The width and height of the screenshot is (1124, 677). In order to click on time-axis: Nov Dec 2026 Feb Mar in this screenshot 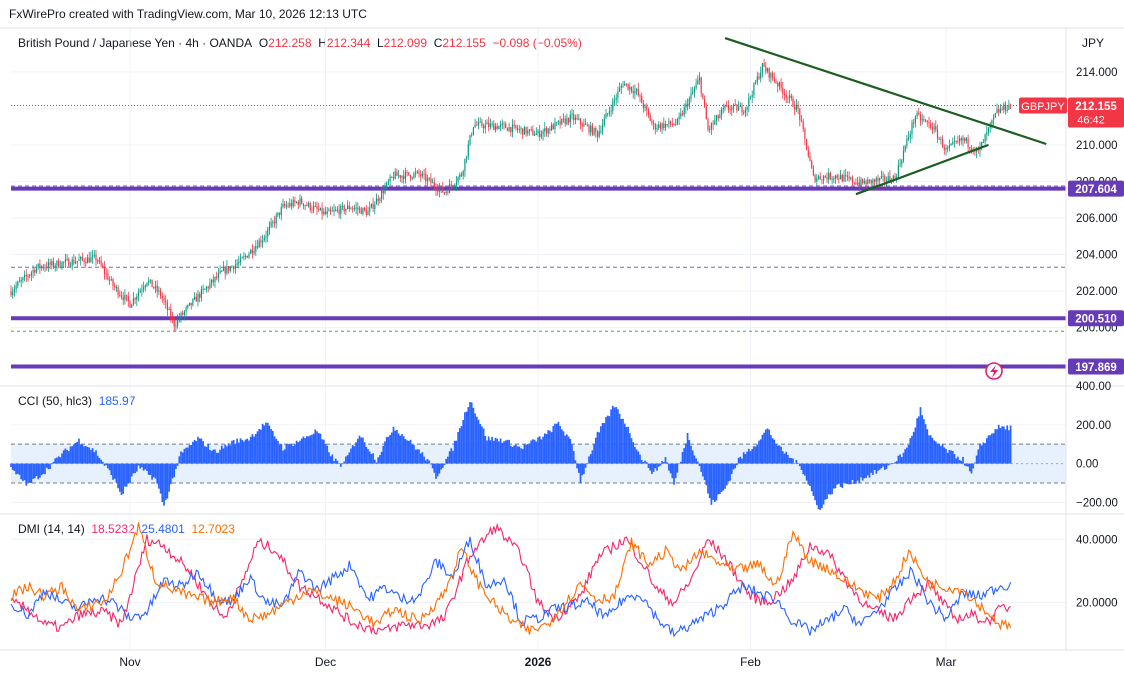, I will do `click(537, 662)`.